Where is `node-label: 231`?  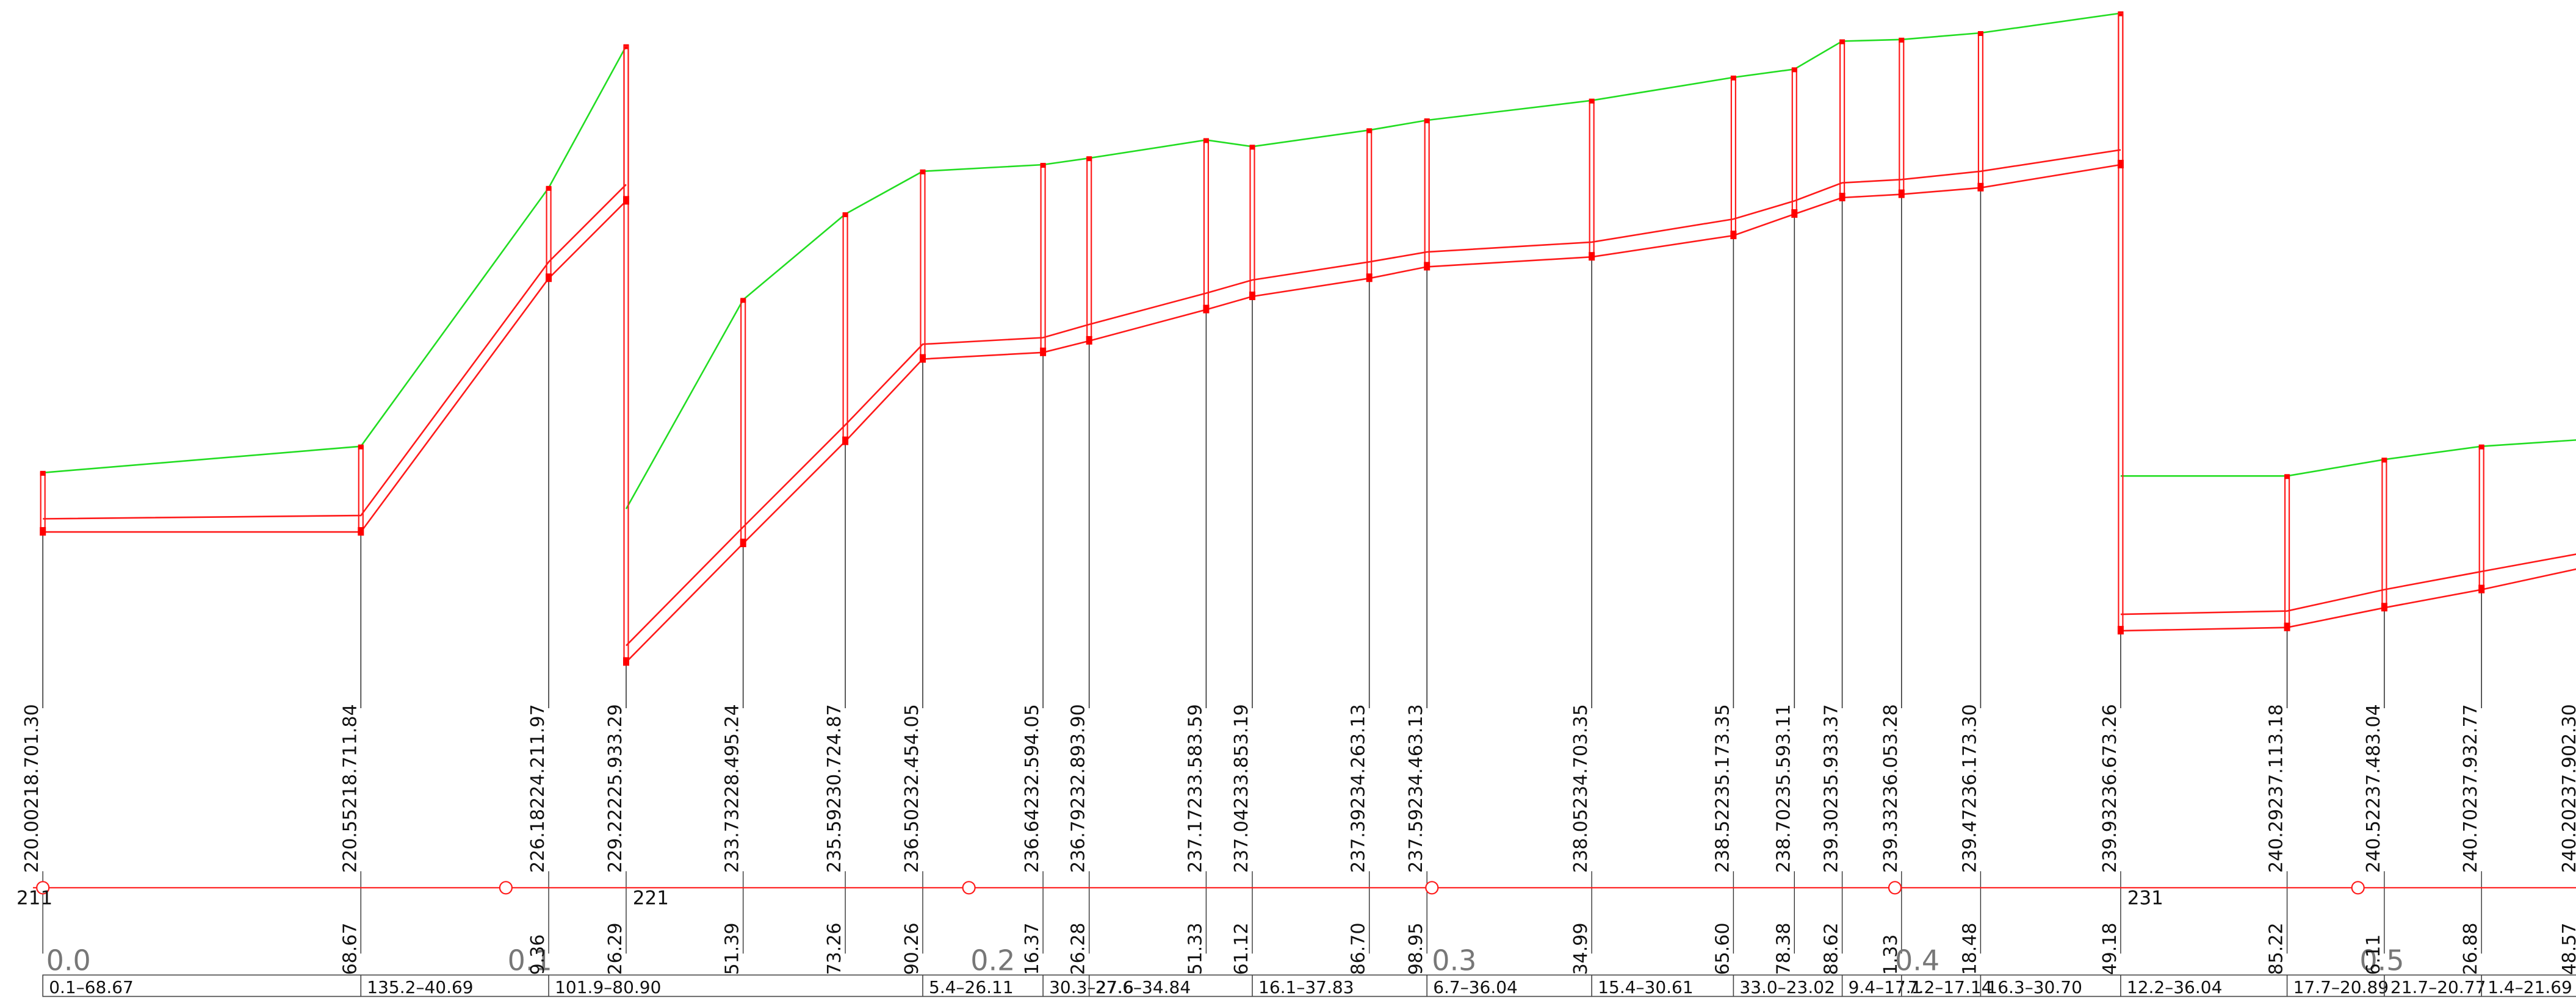
node-label: 231 is located at coordinates (2145, 898).